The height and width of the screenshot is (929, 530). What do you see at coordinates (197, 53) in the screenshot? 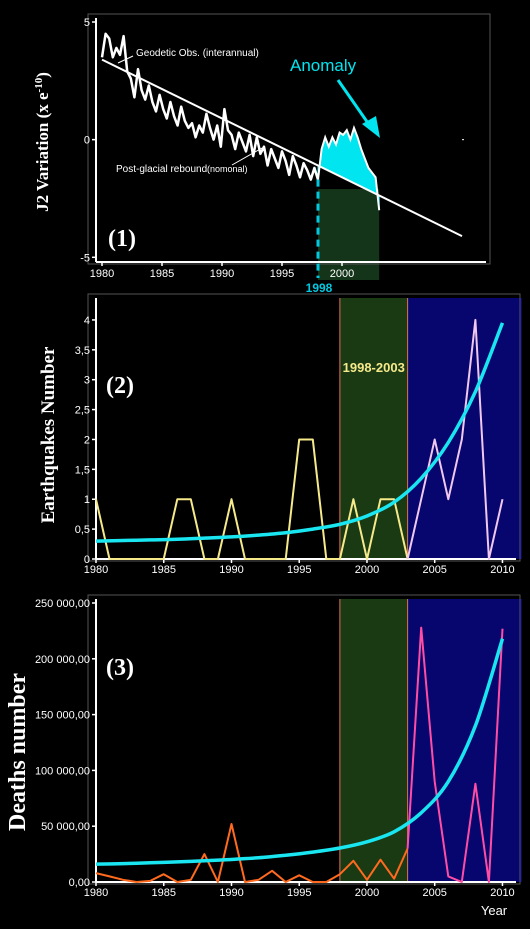
I see `annotation-geodetic-obs: Geodetic Obs. (interannual)` at bounding box center [197, 53].